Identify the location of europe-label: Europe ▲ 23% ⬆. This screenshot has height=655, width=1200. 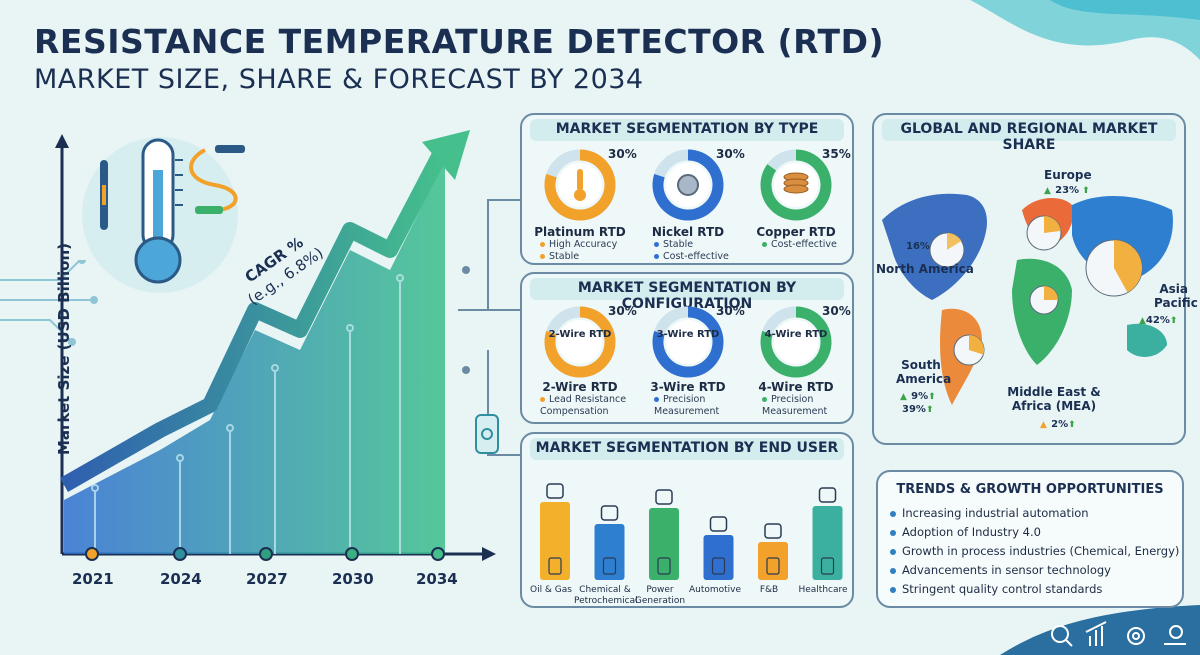
(1068, 182).